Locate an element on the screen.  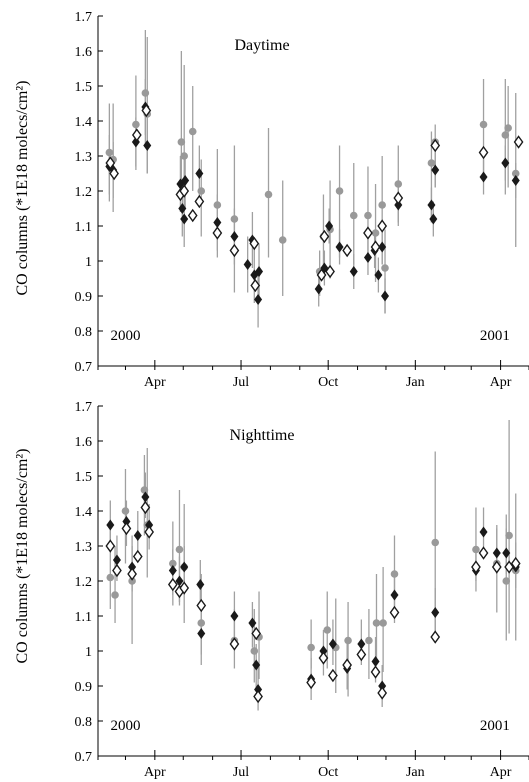
daytime-y-axis-label: CO columns (*1E18 molecs/cm²) is located at coordinates (22, 188).